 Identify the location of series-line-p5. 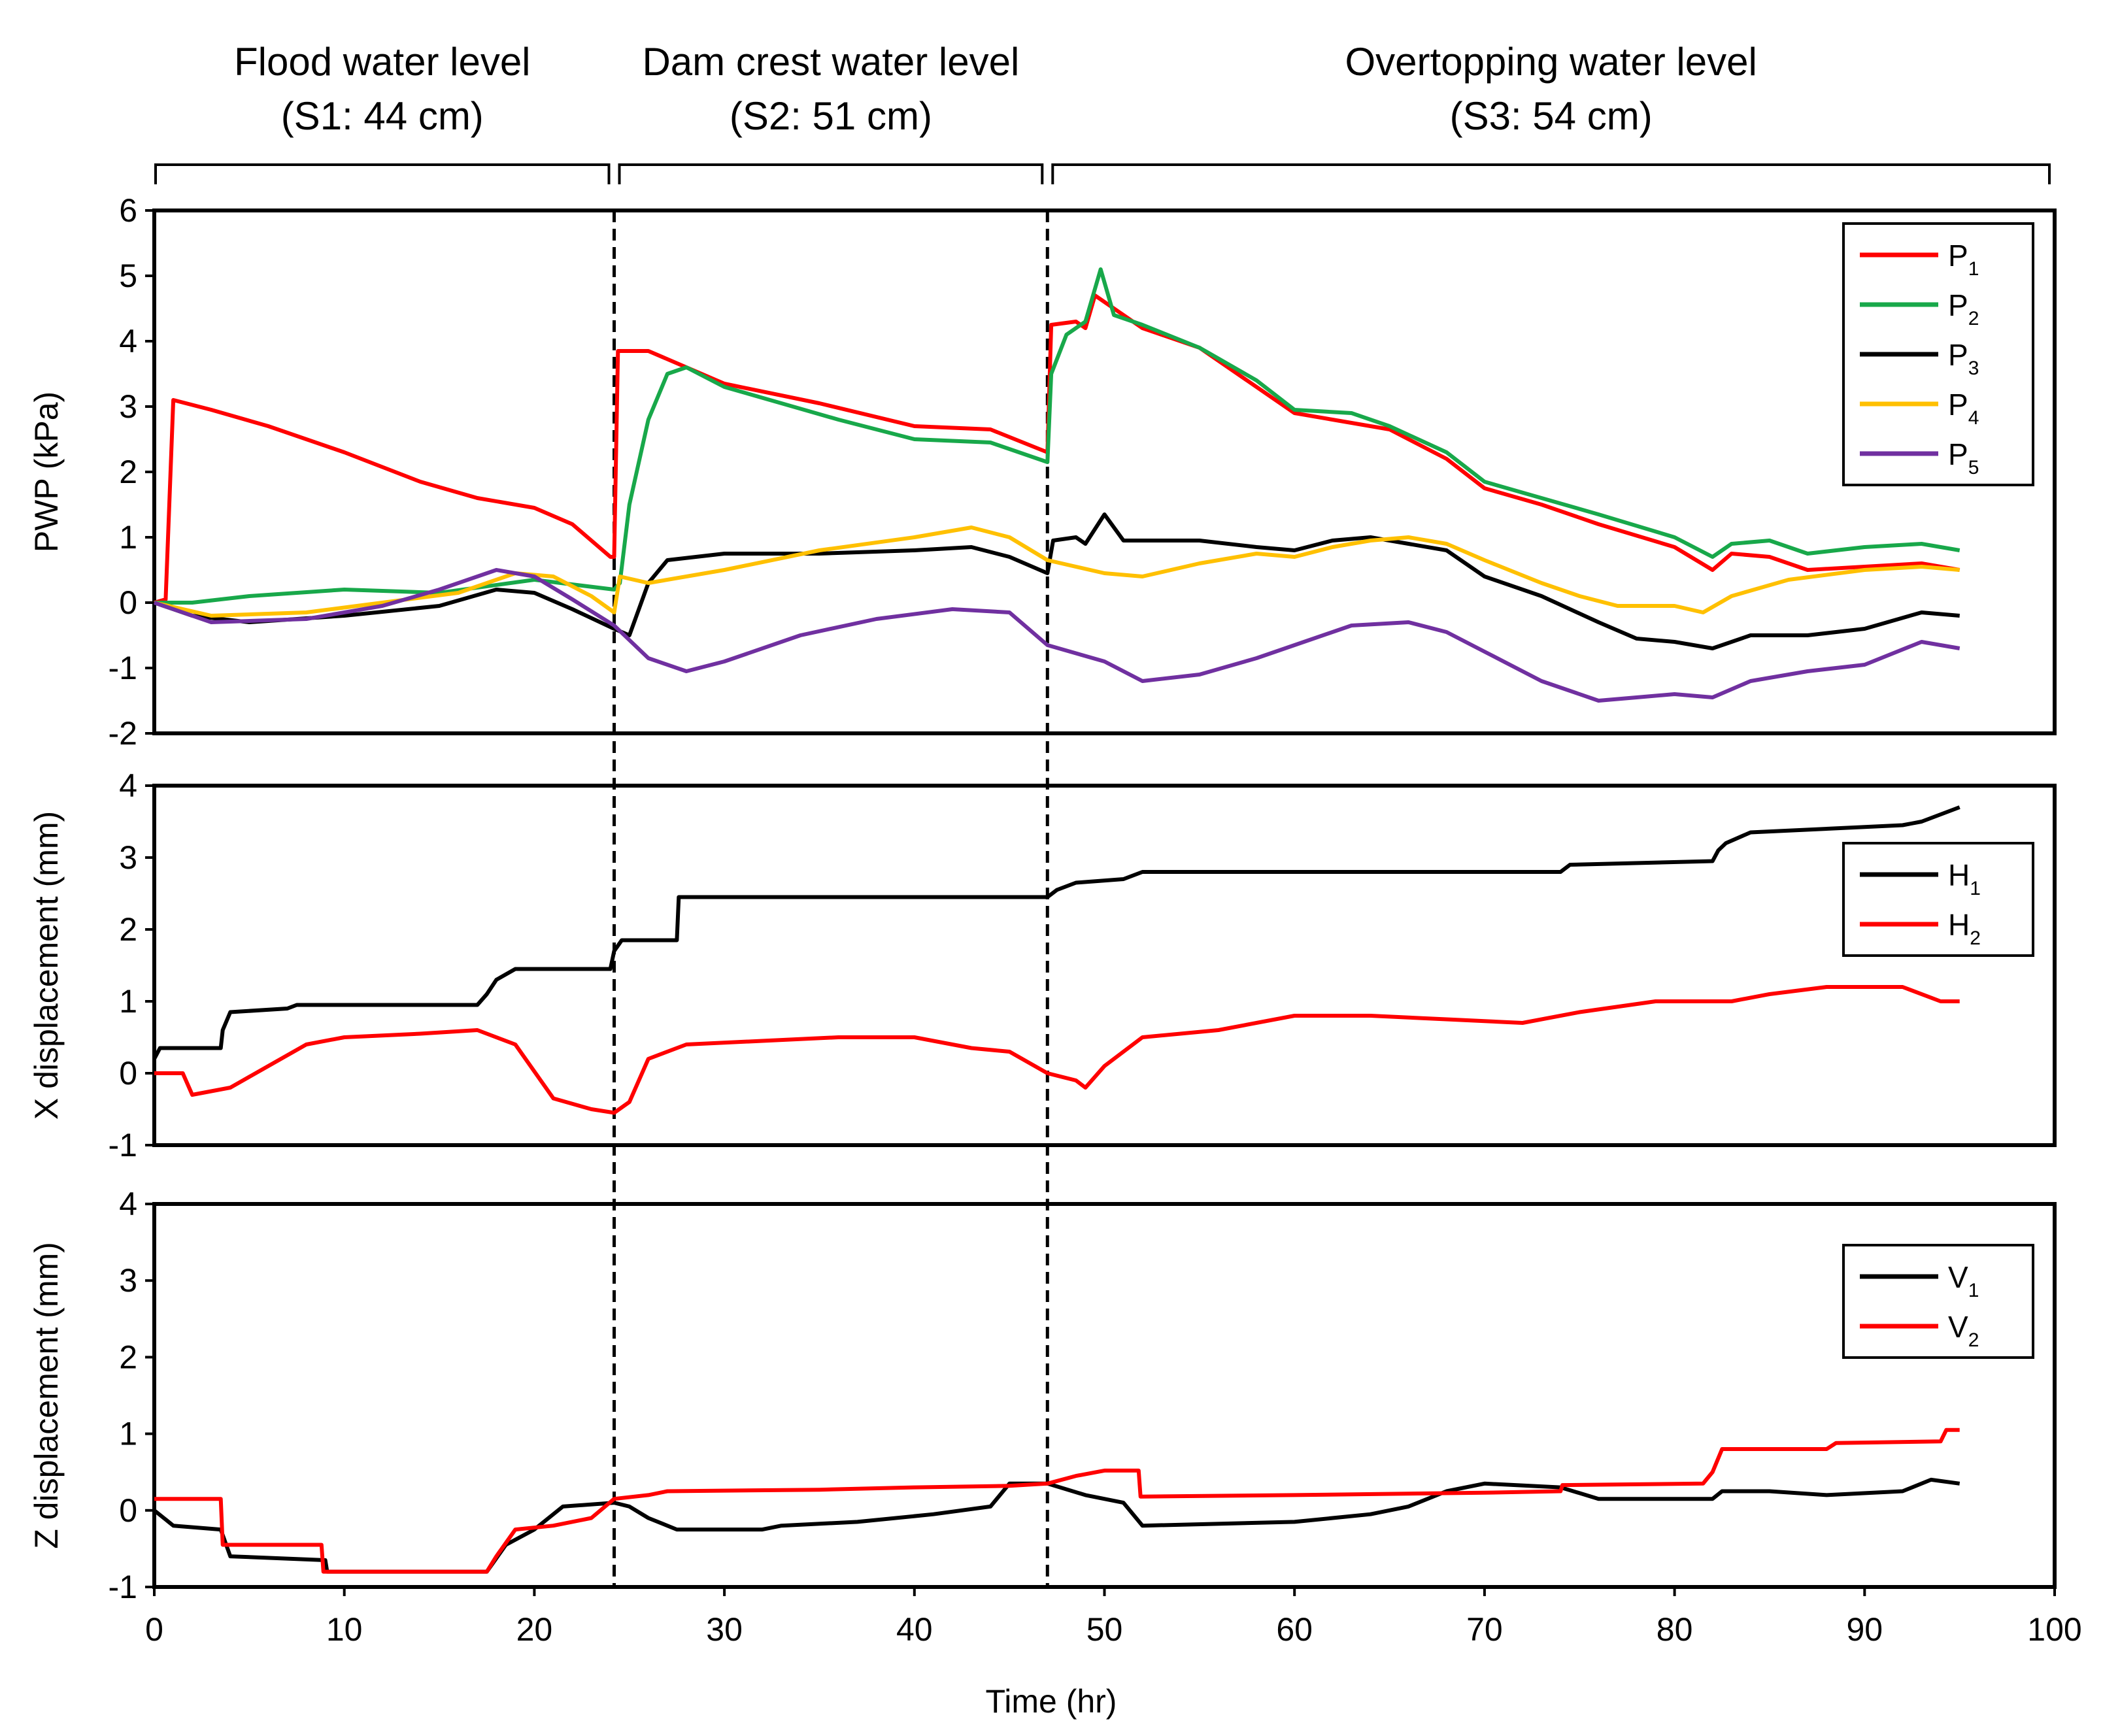
(1057, 635).